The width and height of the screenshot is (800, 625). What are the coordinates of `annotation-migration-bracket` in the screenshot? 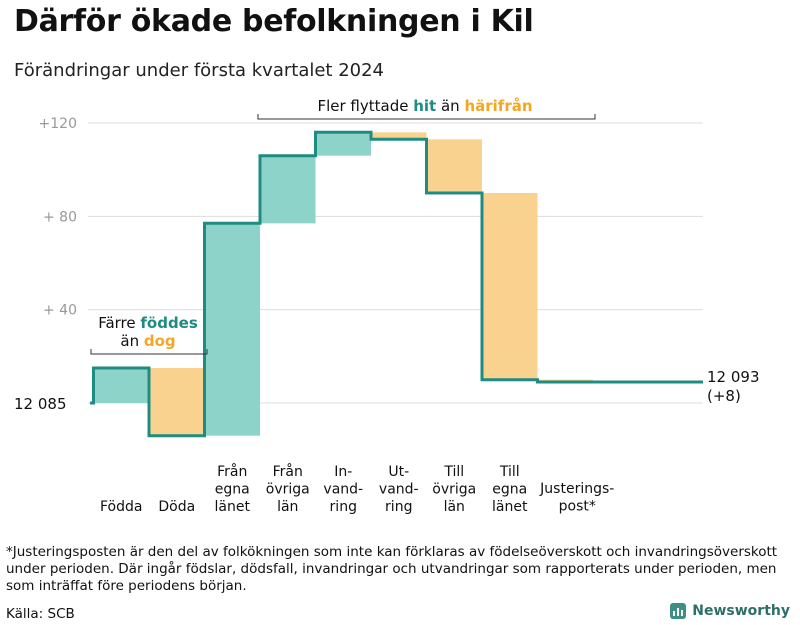 It's located at (426, 117).